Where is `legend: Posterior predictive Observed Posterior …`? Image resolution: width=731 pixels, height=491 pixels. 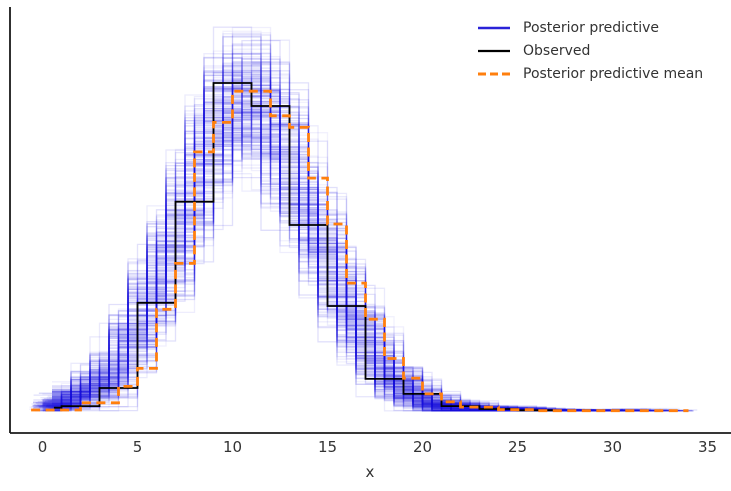 legend: Posterior predictive Observed Posterior … is located at coordinates (590, 51).